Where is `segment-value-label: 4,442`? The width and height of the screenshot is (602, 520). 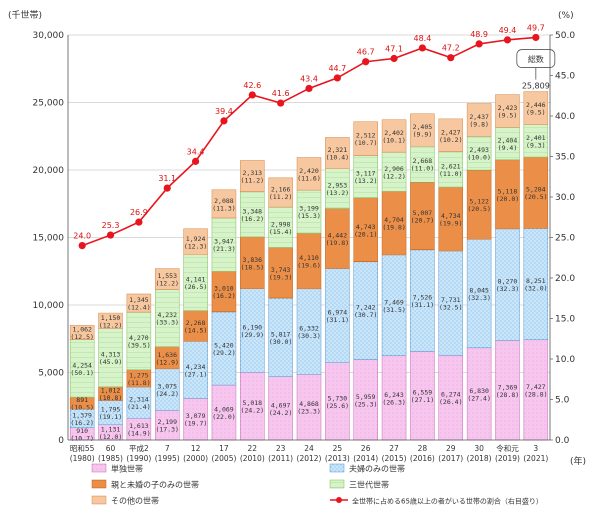
segment-value-label: 4,442 is located at coordinates (338, 236).